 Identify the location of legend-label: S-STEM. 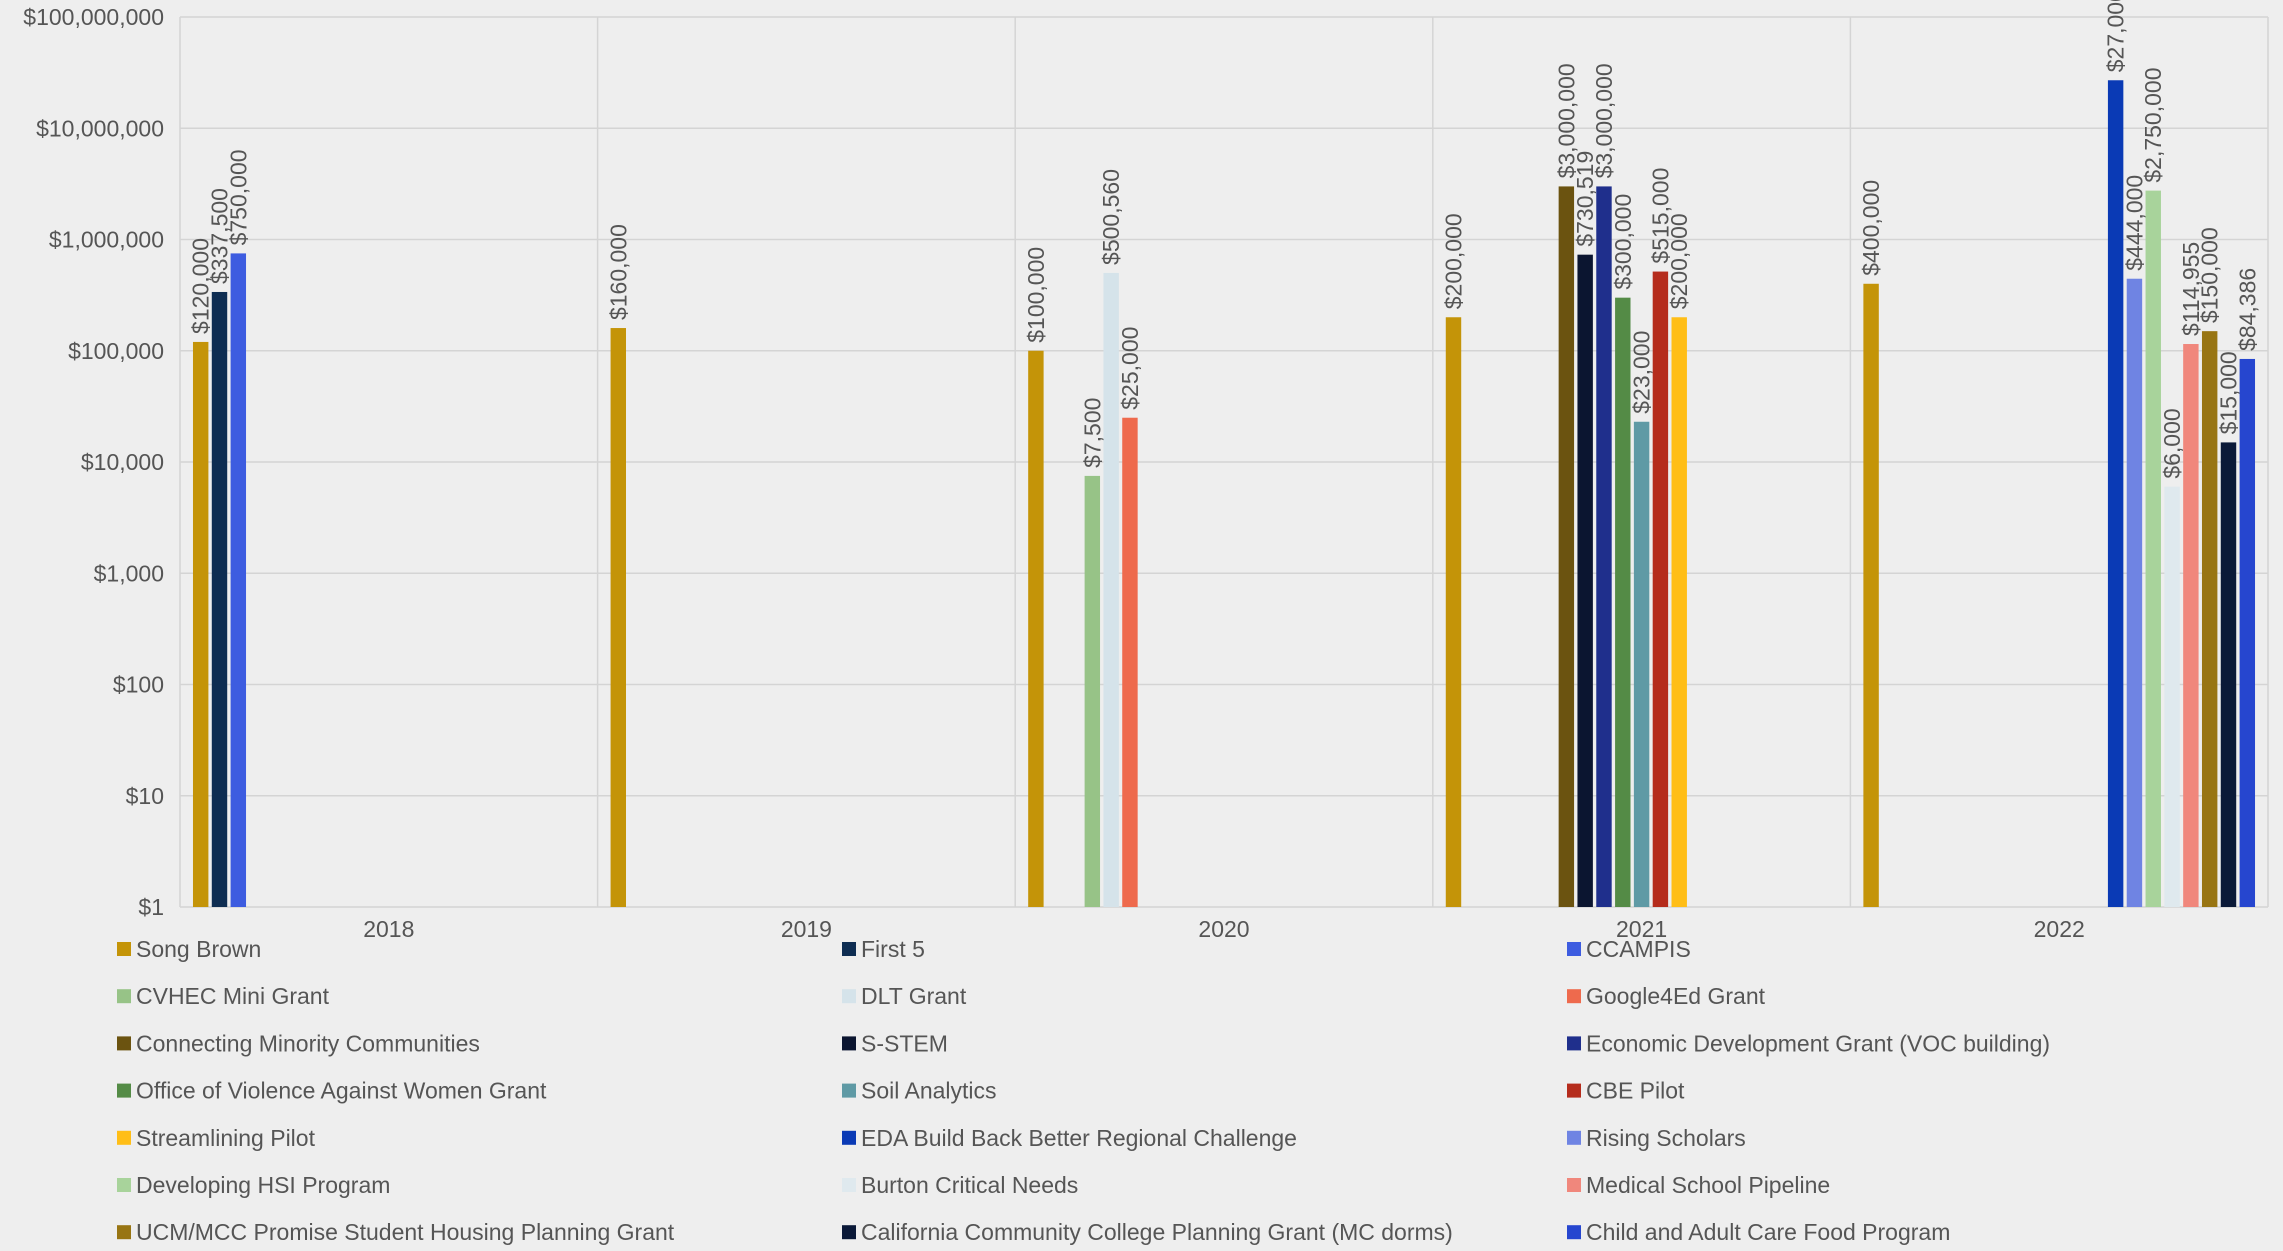
(904, 1043).